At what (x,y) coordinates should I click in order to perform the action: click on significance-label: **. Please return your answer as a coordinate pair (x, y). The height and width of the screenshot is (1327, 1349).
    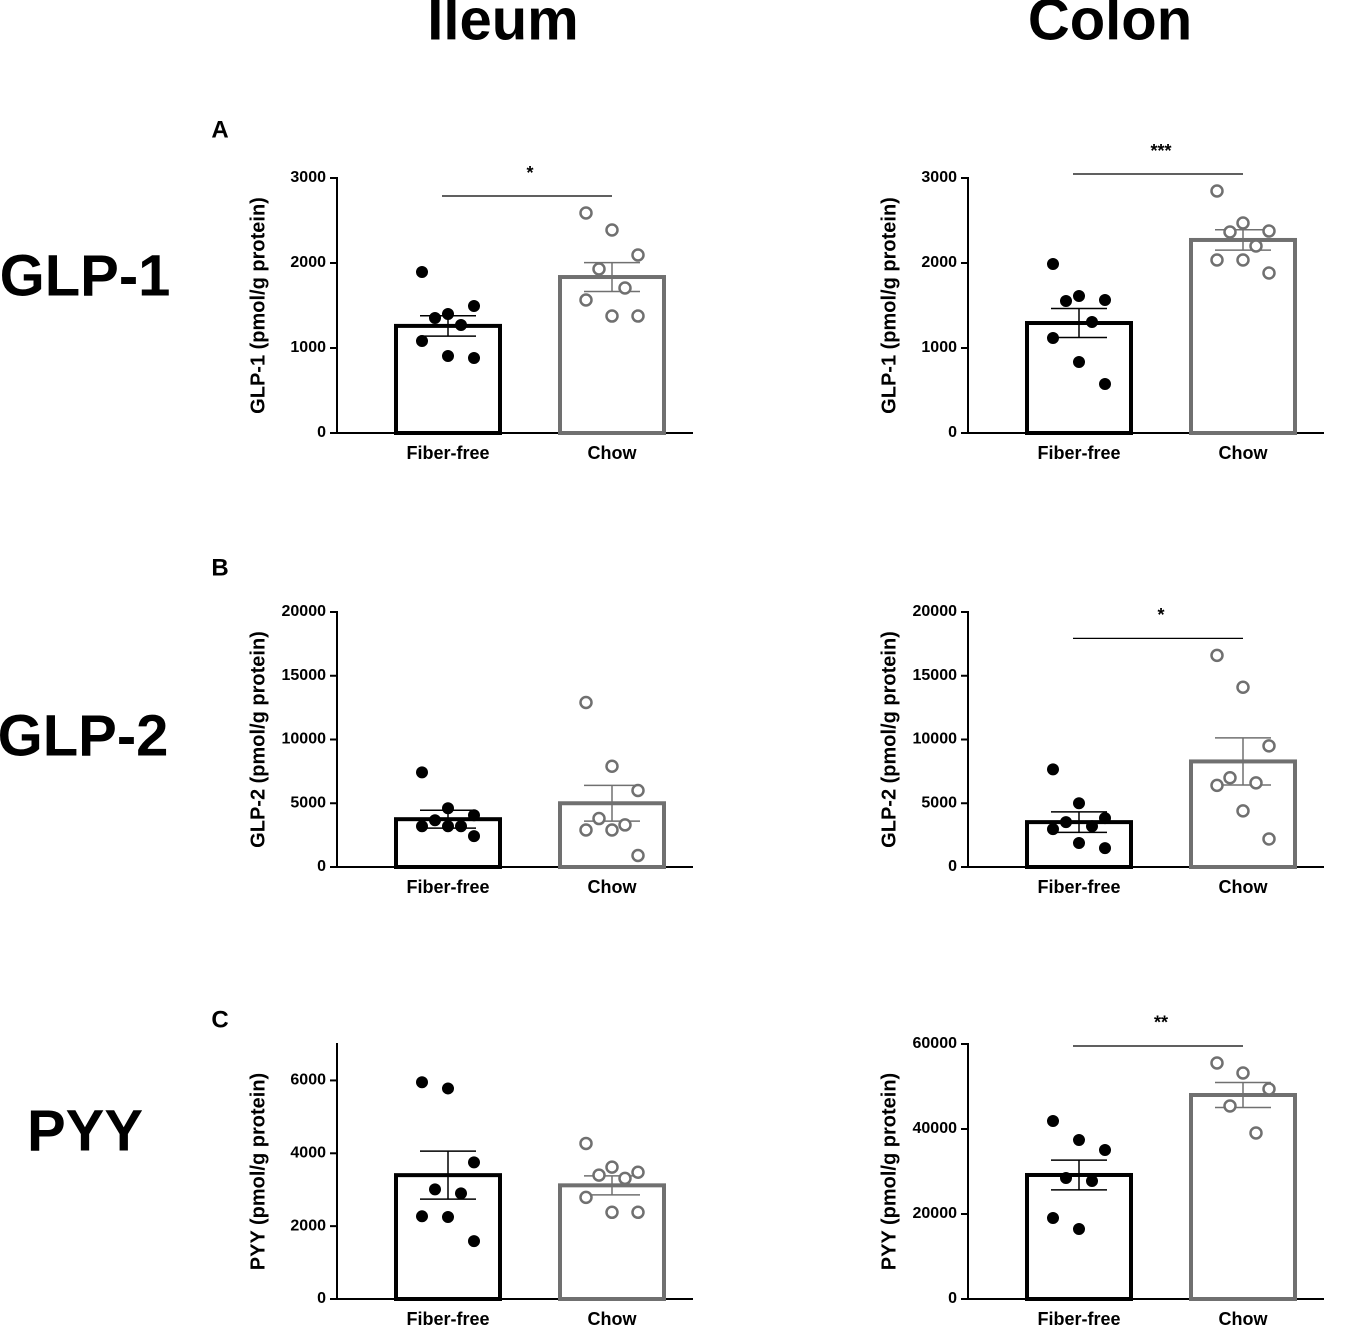
    Looking at the image, I should click on (1161, 1023).